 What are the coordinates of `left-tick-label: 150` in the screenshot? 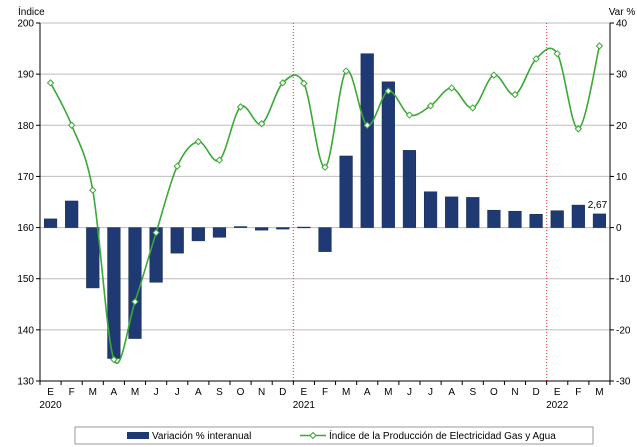 It's located at (25, 279).